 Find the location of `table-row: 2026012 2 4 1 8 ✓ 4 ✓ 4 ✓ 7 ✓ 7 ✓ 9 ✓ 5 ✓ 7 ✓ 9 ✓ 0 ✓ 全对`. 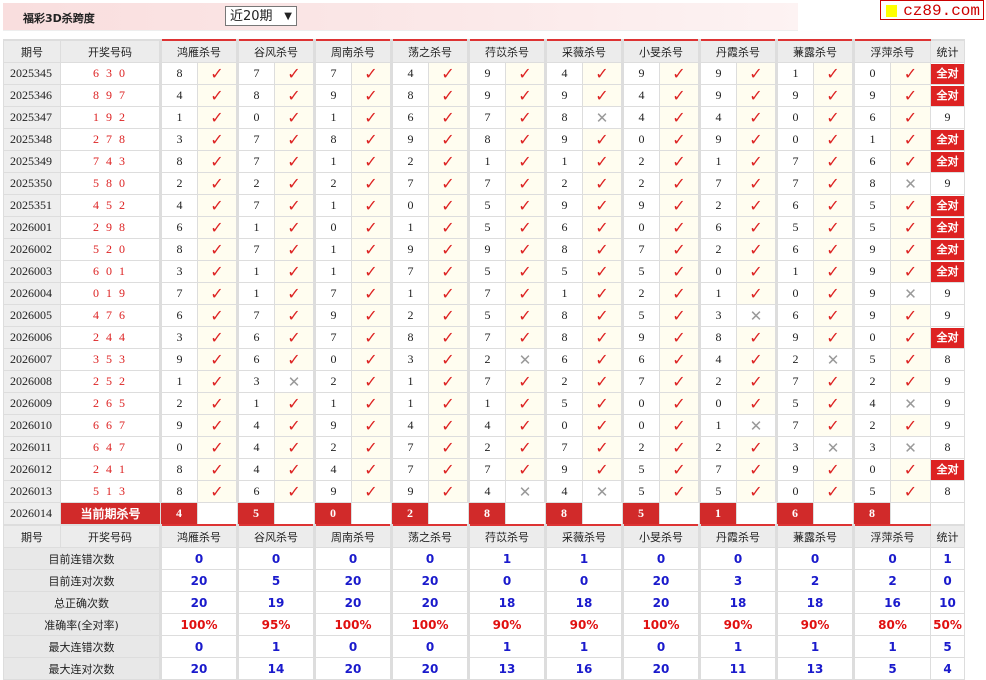

table-row: 2026012 2 4 1 8 ✓ 4 ✓ 4 ✓ 7 ✓ 7 ✓ 9 ✓ 5 ✓ 7 ✓ 9 ✓ 0 ✓ 全对 is located at coordinates (484, 469).